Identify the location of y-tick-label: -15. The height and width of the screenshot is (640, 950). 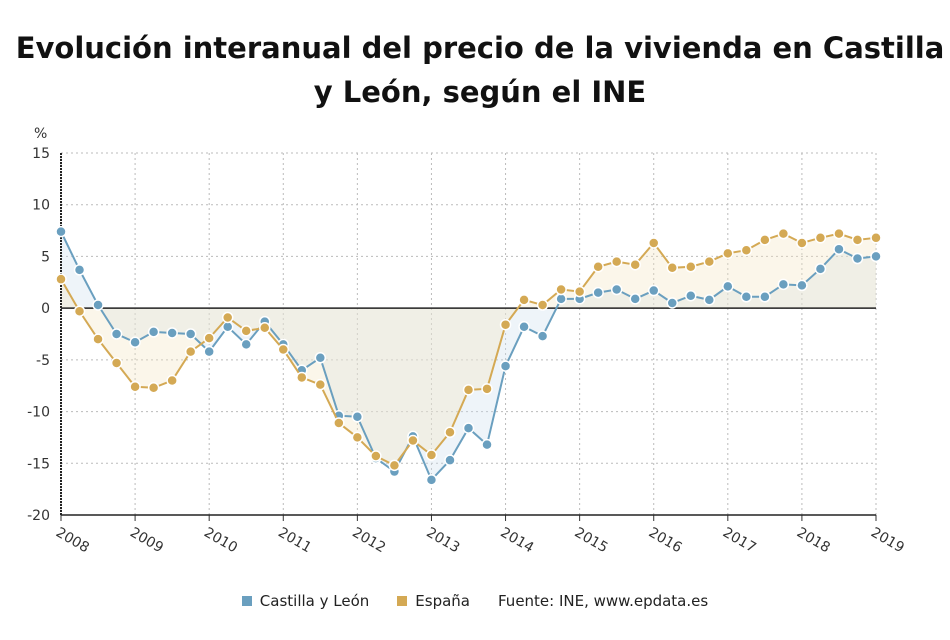
(38, 464).